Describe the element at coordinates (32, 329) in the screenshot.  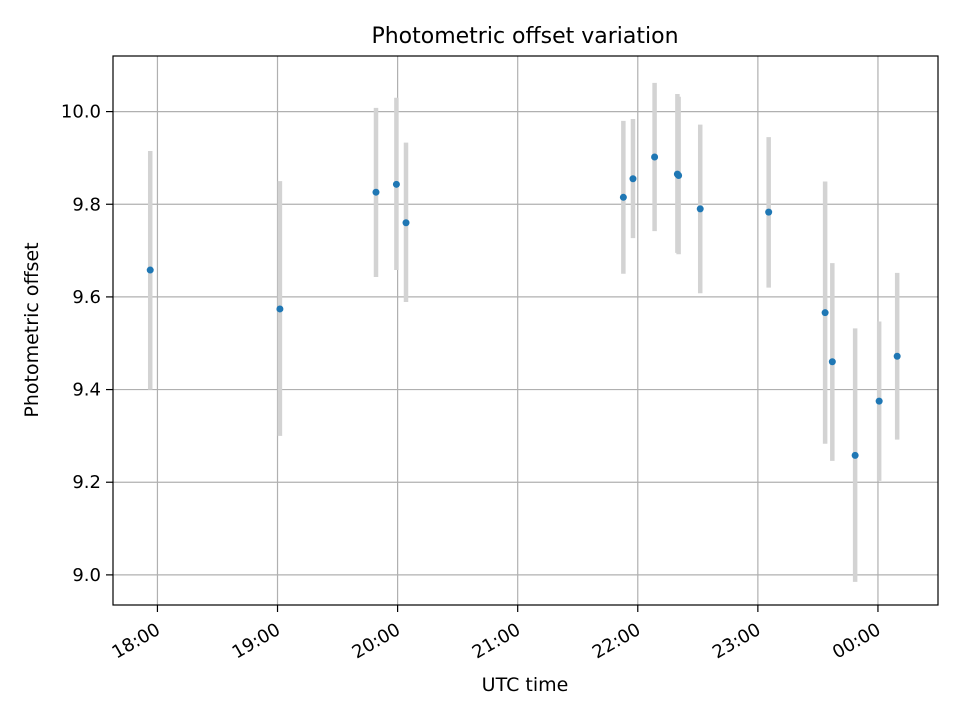
I see `y-axis-label: Photometric offset` at that location.